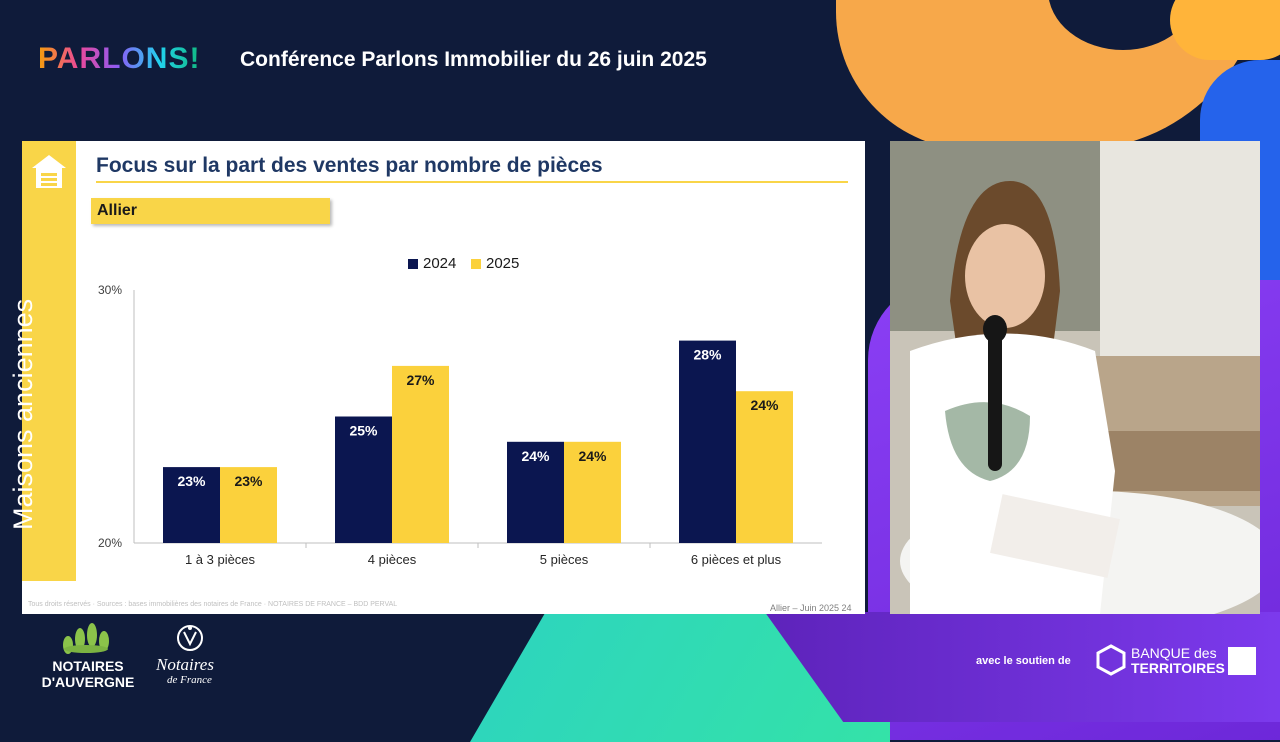  What do you see at coordinates (210, 211) in the screenshot?
I see `region-banner` at bounding box center [210, 211].